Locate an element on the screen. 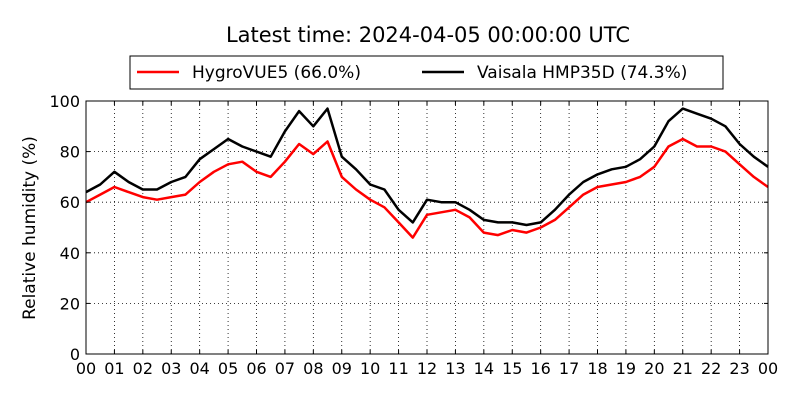 The height and width of the screenshot is (400, 800). x-tick-label: 16 is located at coordinates (540, 368).